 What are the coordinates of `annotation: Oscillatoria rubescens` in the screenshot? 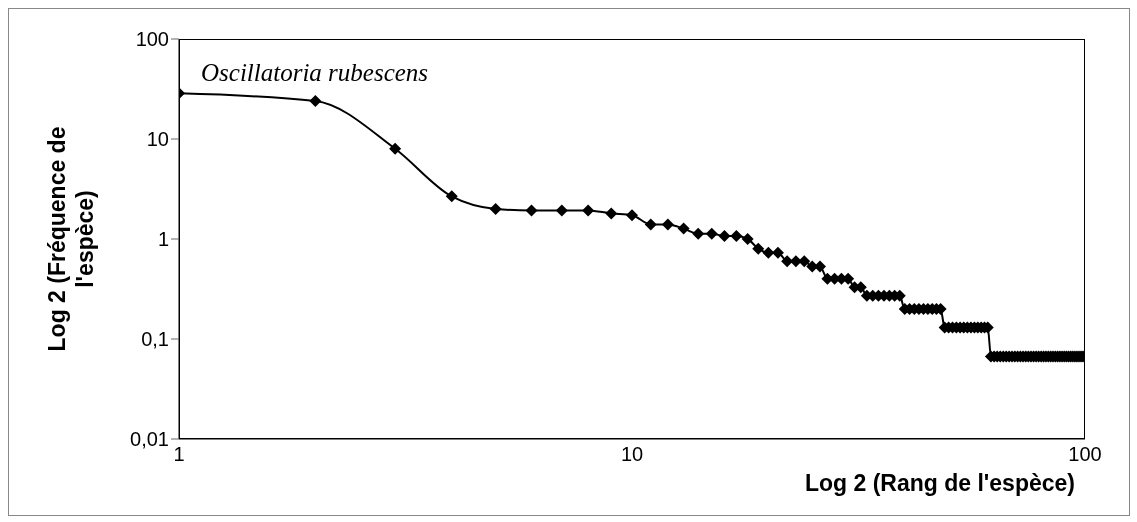 It's located at (315, 73).